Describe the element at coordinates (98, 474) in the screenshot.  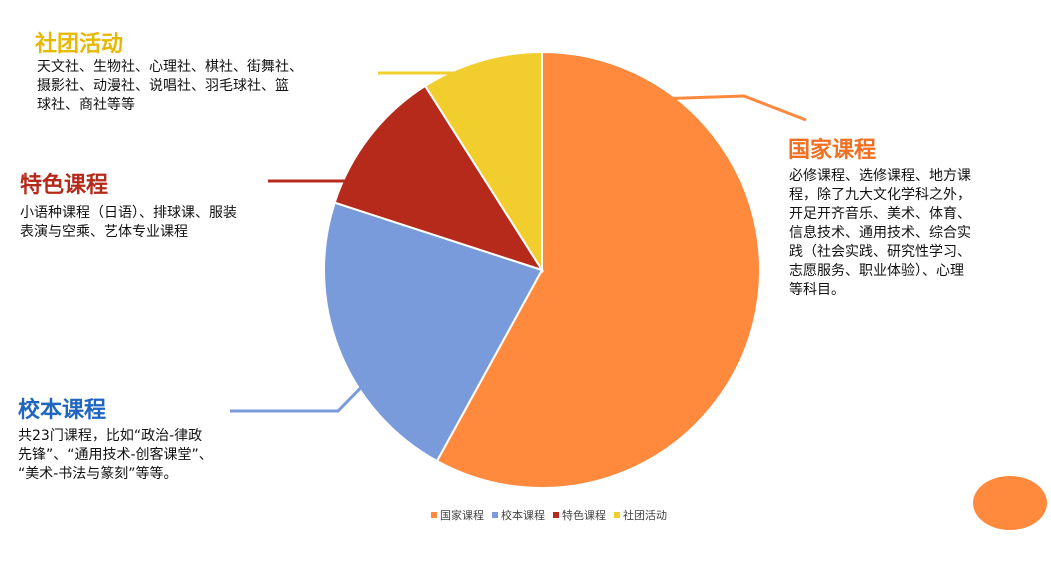
I see `annotation-line: “美术-书法与篆刻”等等。` at that location.